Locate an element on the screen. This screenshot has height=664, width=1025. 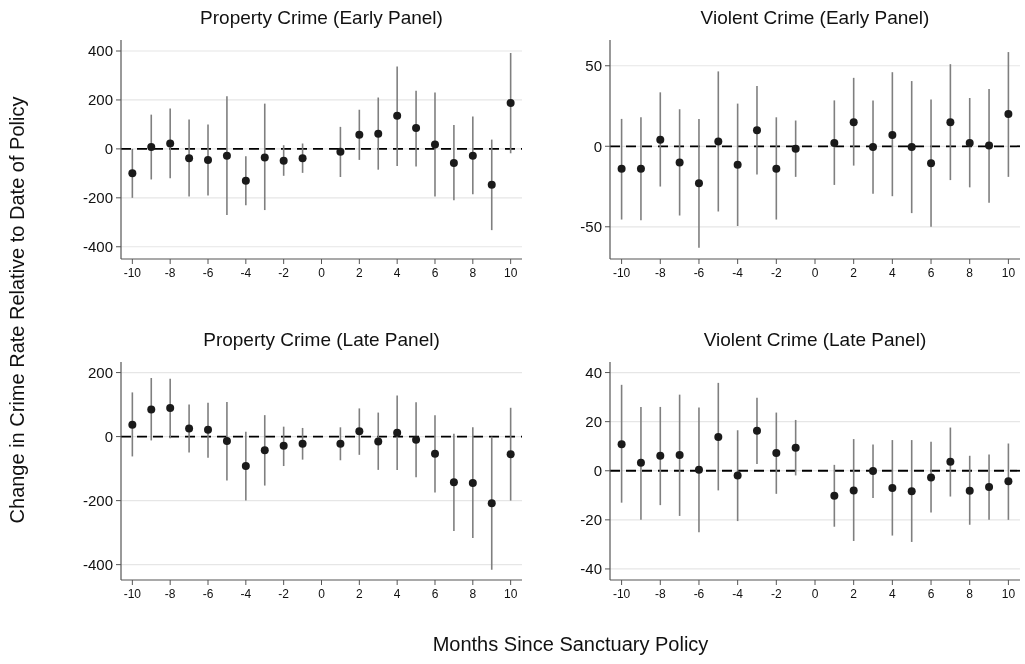
y-tick-label: -400 is located at coordinates (97, 247).